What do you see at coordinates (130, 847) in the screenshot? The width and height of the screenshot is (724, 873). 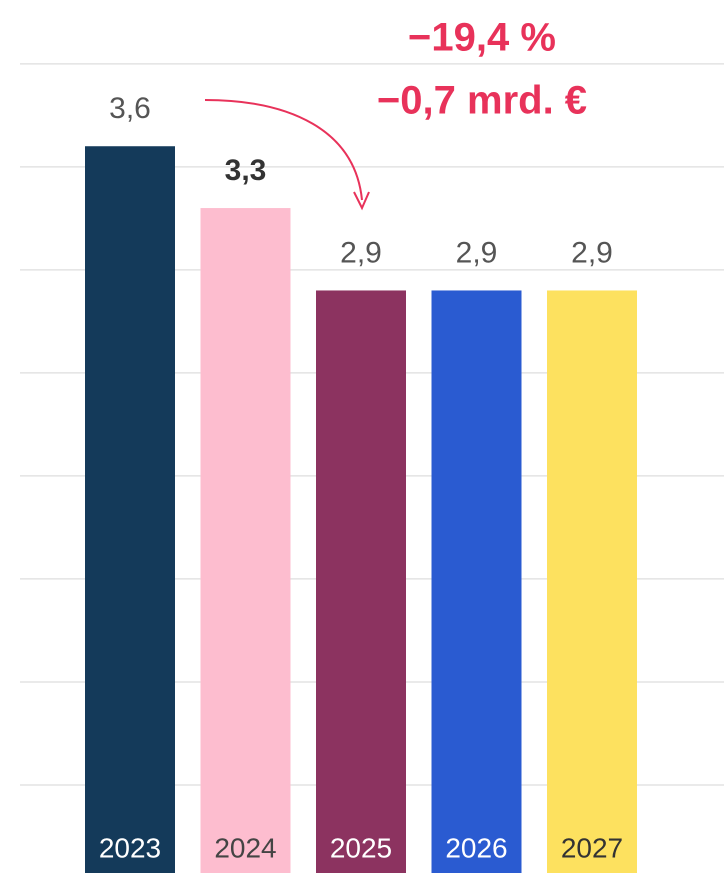 I see `x-tick-label: 2023` at bounding box center [130, 847].